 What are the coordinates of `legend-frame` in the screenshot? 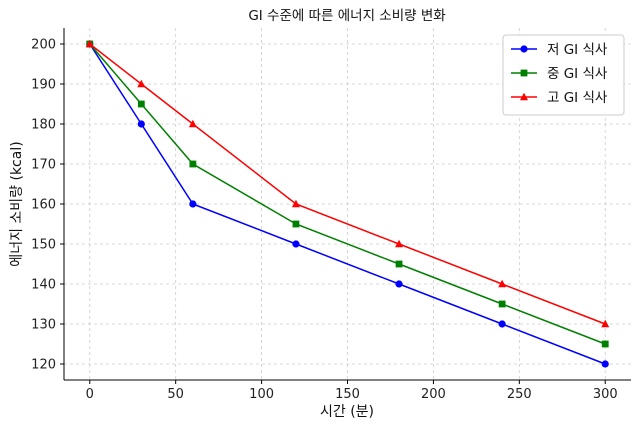 It's located at (563, 75).